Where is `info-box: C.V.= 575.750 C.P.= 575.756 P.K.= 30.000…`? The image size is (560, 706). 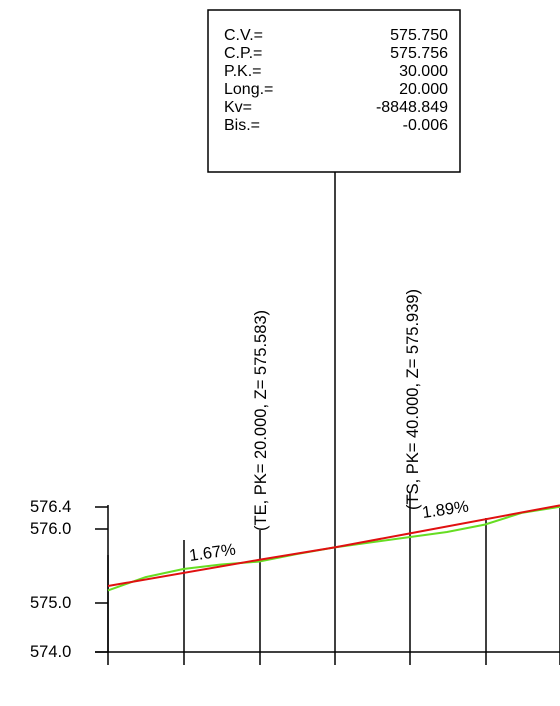
info-box: C.V.= 575.750 C.P.= 575.756 P.K.= 30.000… is located at coordinates (334, 91).